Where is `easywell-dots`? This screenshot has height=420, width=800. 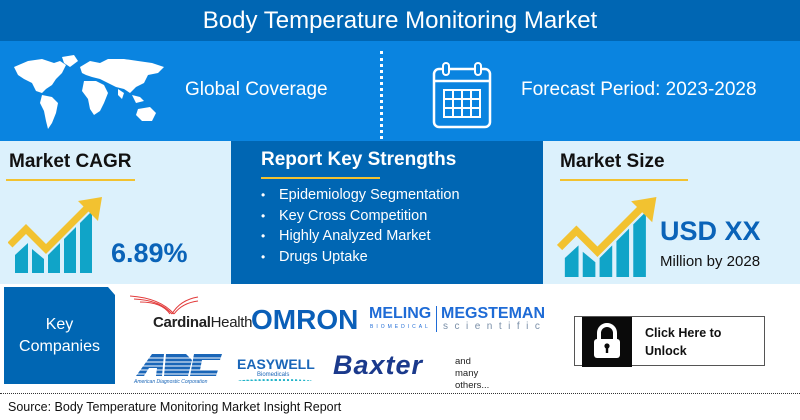
easywell-dots is located at coordinates (275, 381).